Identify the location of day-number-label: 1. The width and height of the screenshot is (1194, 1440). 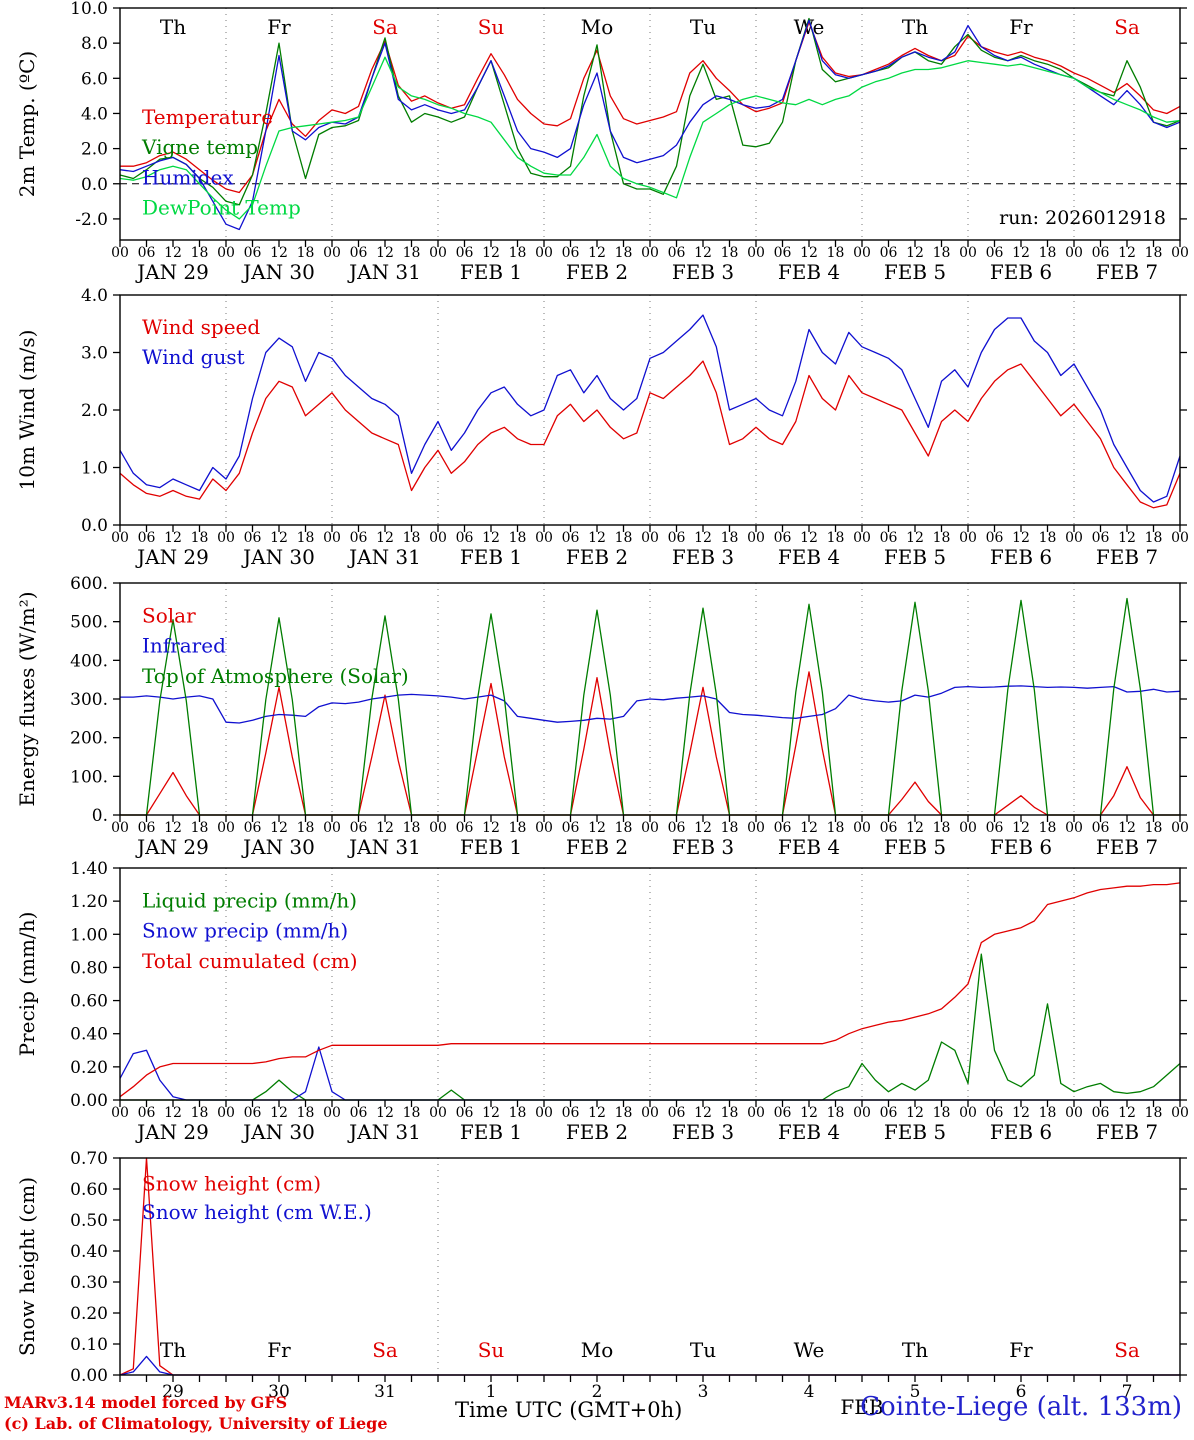
(491, 1392).